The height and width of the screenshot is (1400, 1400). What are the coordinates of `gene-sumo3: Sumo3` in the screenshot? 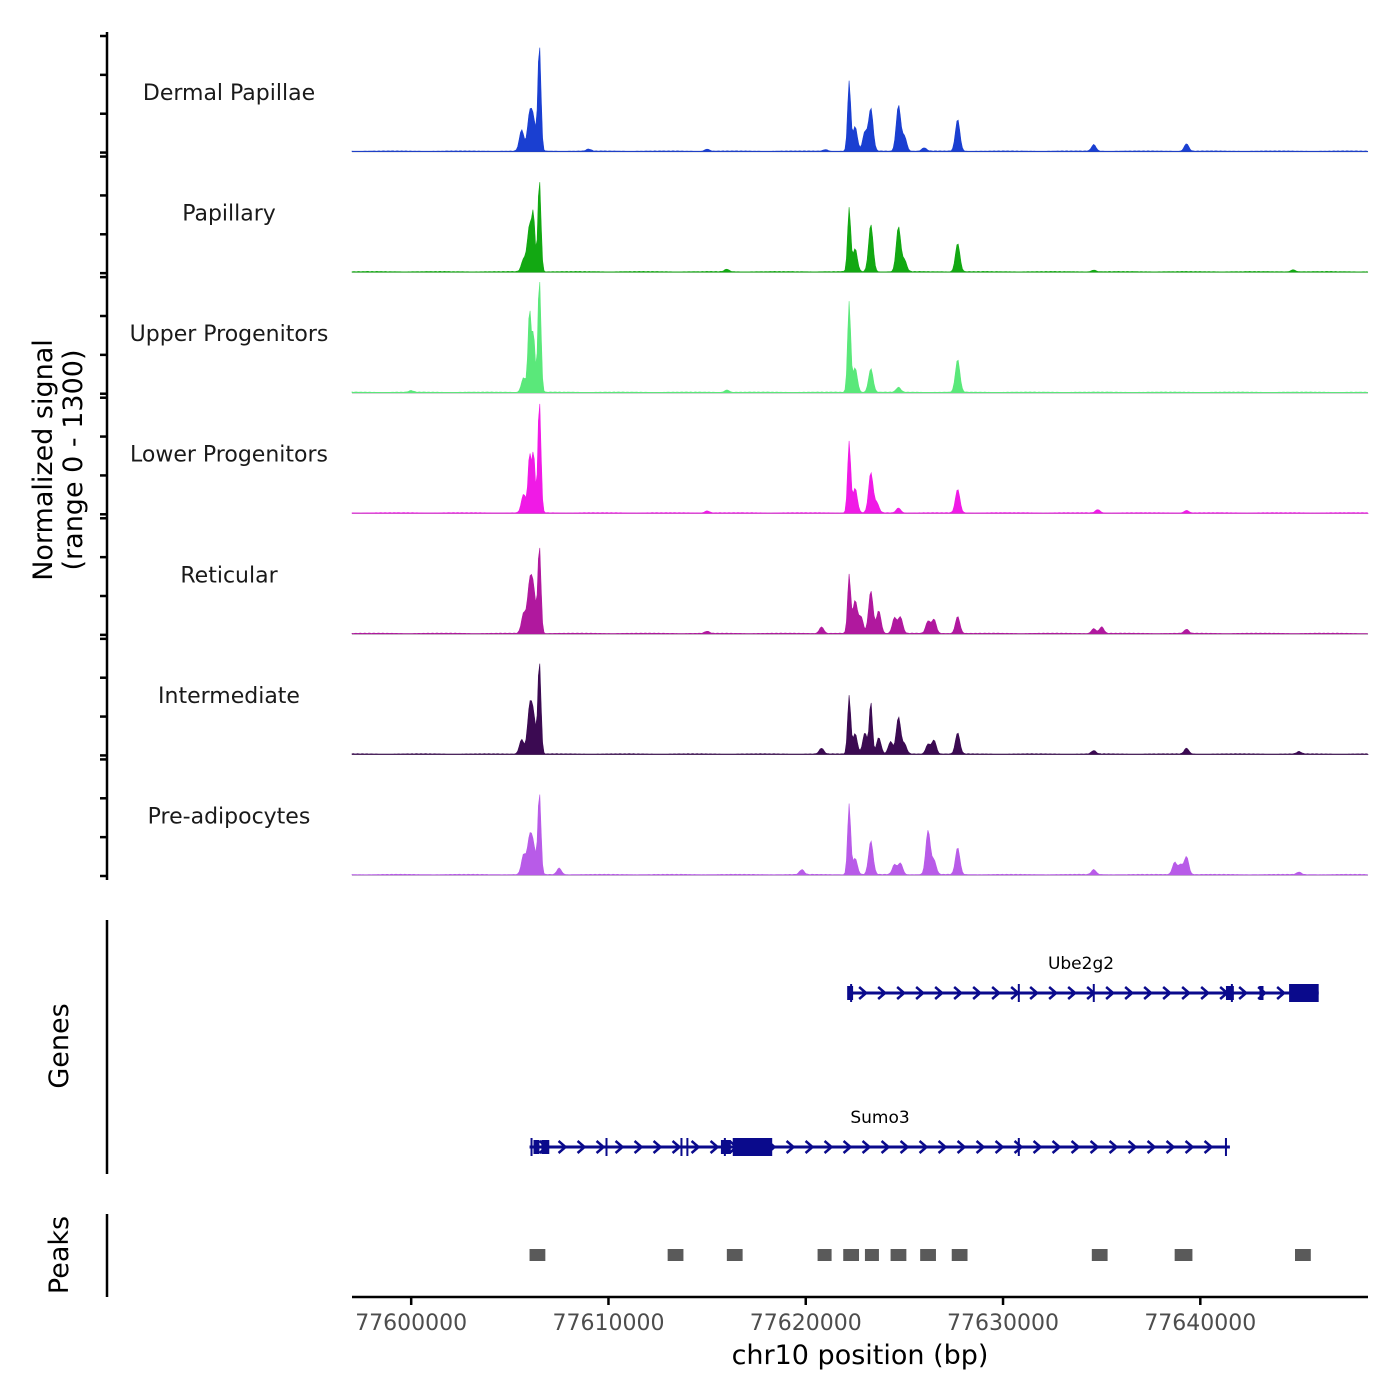 It's located at (879, 1132).